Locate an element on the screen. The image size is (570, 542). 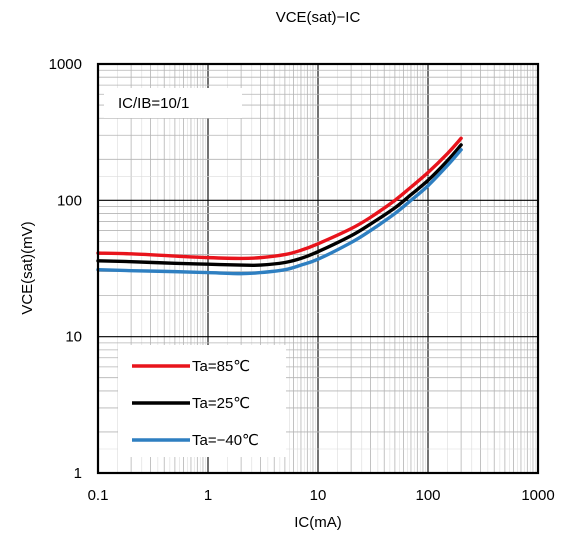
ratio-annotation: IC/IB=10/1 is located at coordinates (153, 103).